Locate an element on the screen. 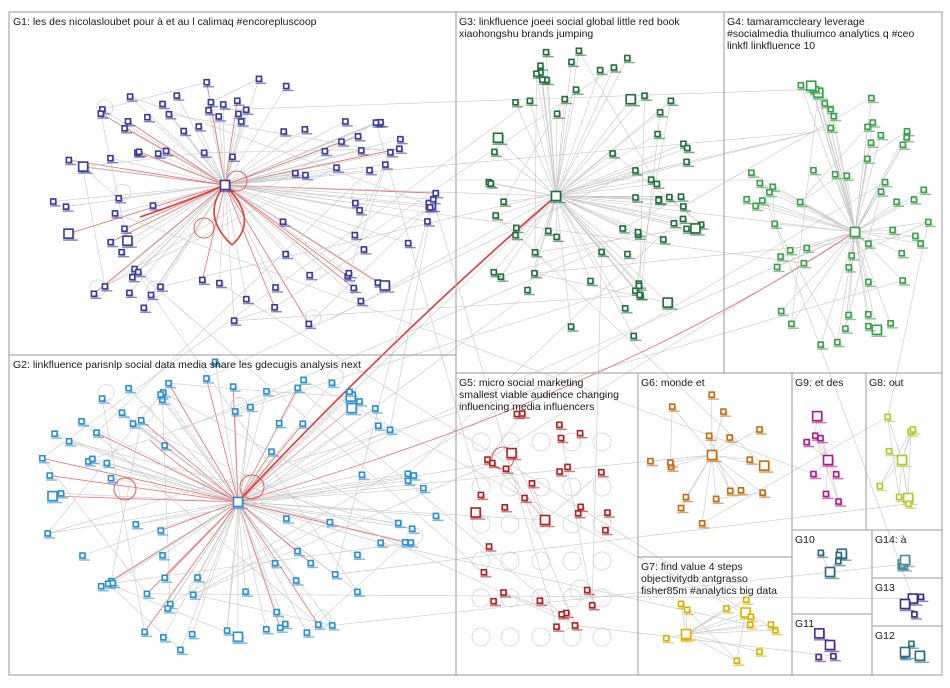 This screenshot has height=688, width=950. g9-node is located at coordinates (809, 443).